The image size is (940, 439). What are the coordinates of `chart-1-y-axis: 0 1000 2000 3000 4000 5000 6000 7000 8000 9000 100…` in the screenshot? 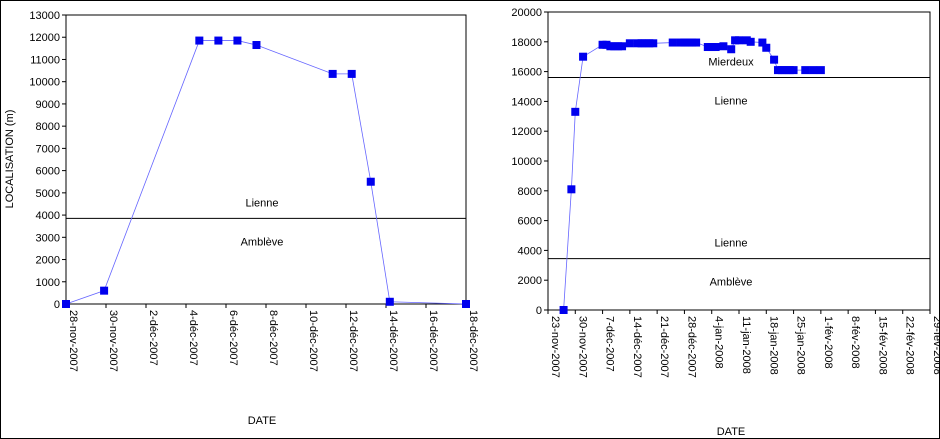 It's located at (47, 160).